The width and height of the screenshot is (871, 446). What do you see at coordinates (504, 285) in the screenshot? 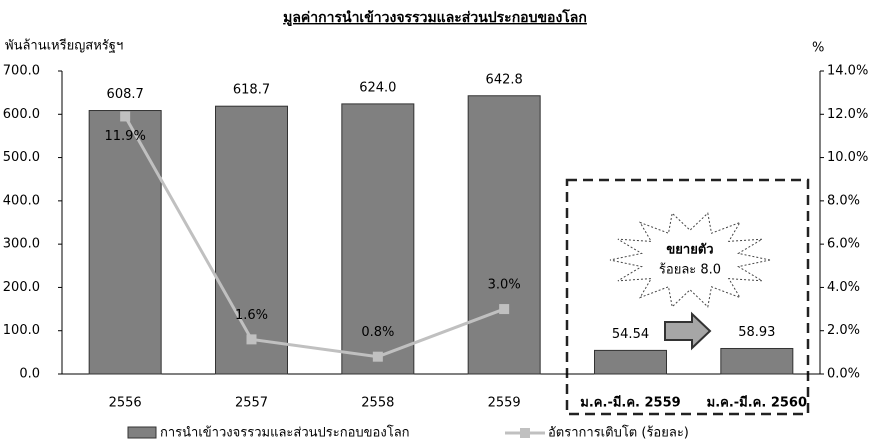
I see `data-label: 3.0%` at bounding box center [504, 285].